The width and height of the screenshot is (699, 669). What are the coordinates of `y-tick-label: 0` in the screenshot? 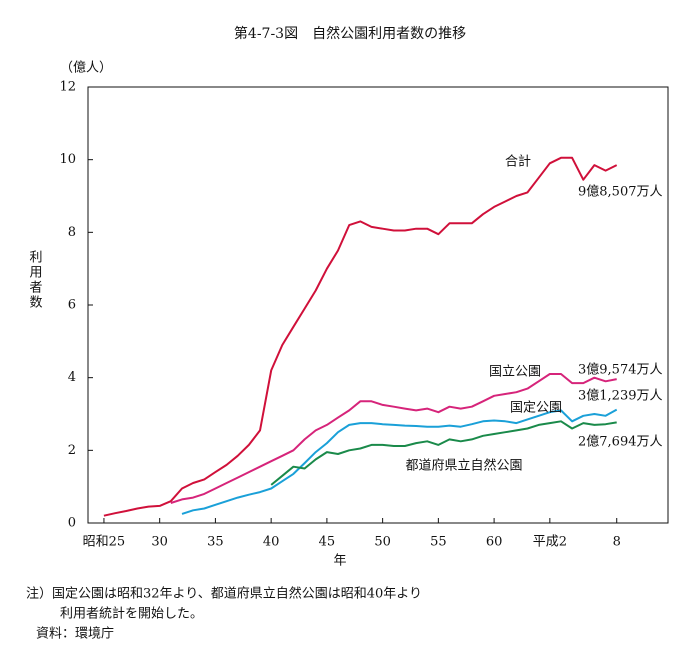 It's located at (72, 523).